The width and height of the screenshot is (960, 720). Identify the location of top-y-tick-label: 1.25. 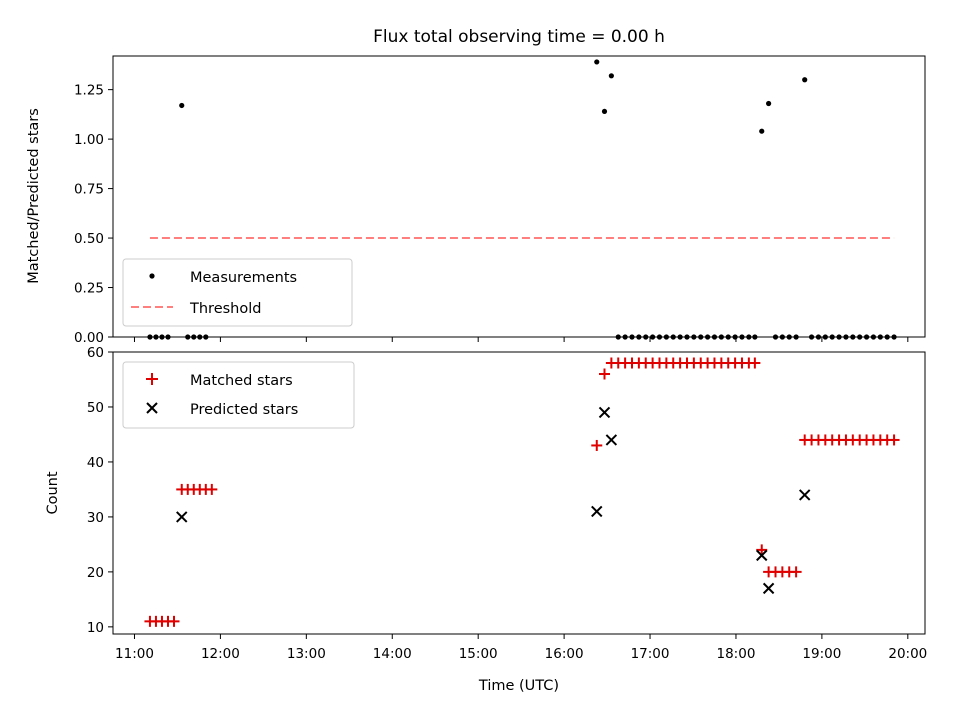
(89, 91).